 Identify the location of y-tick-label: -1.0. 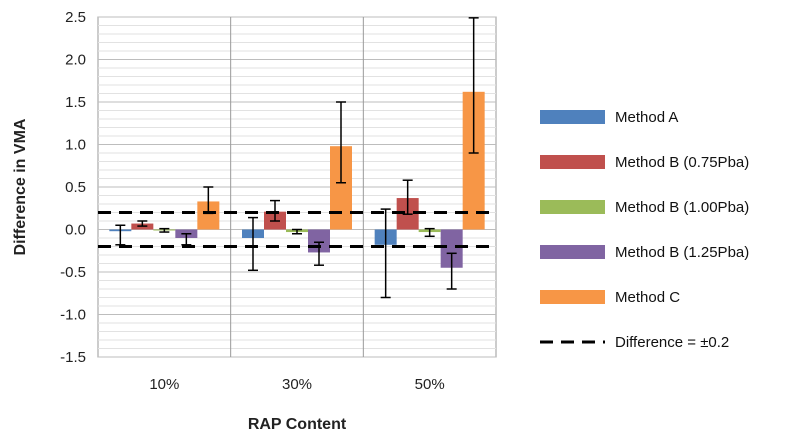
(73, 315).